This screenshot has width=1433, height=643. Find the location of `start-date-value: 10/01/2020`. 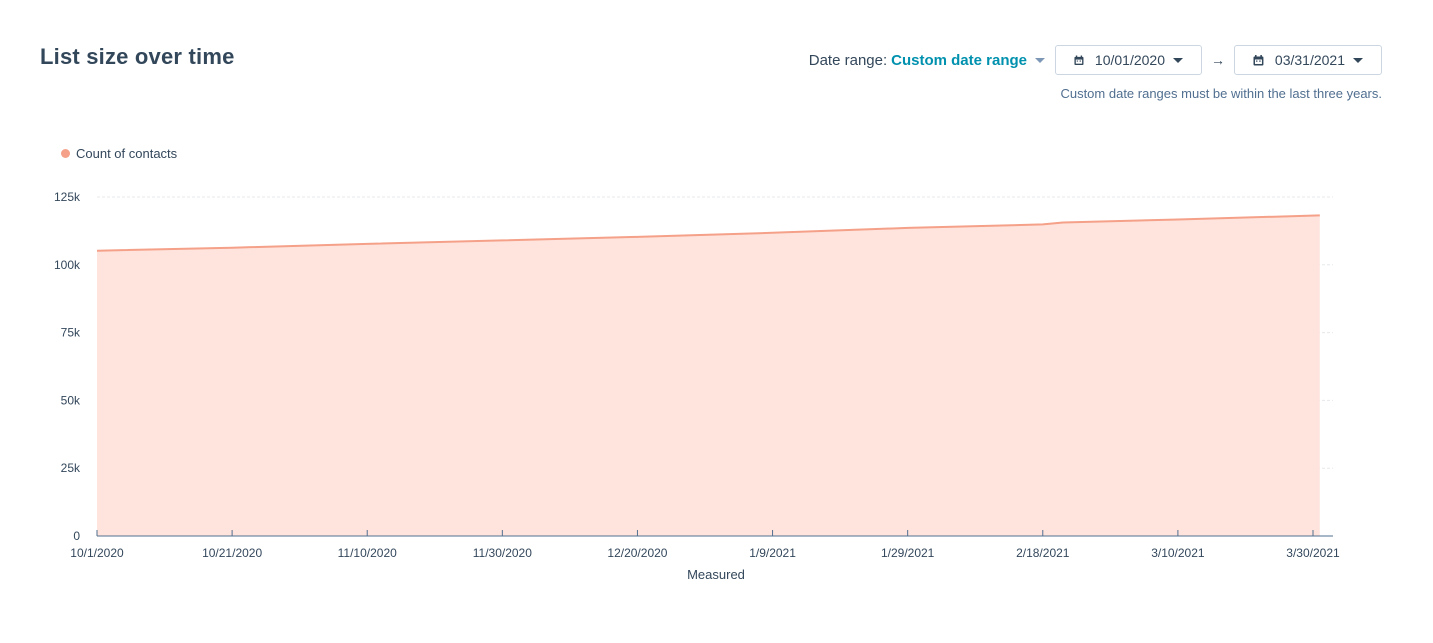

start-date-value: 10/01/2020 is located at coordinates (1129, 60).